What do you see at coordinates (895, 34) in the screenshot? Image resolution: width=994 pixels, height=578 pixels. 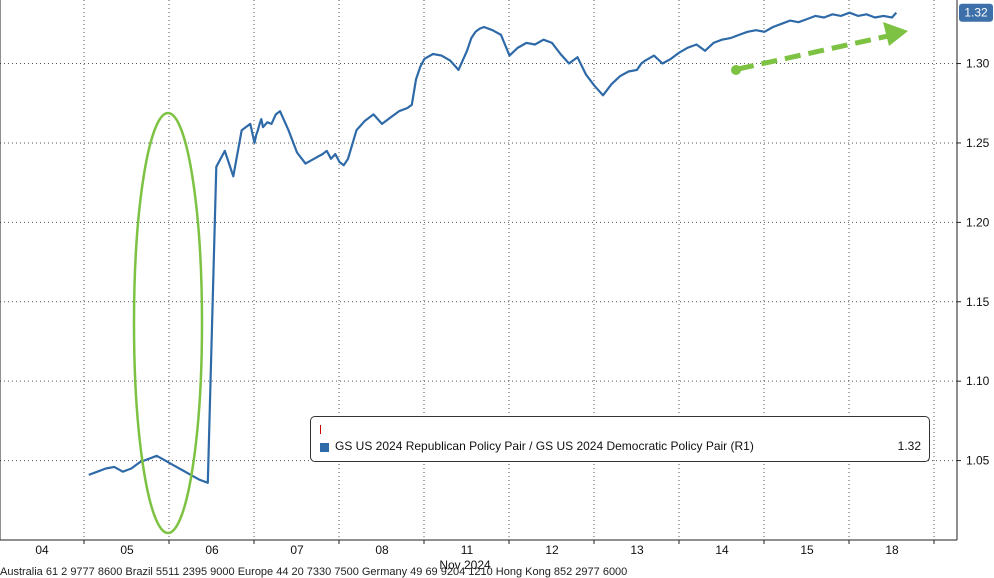 I see `trend-arrow-head` at bounding box center [895, 34].